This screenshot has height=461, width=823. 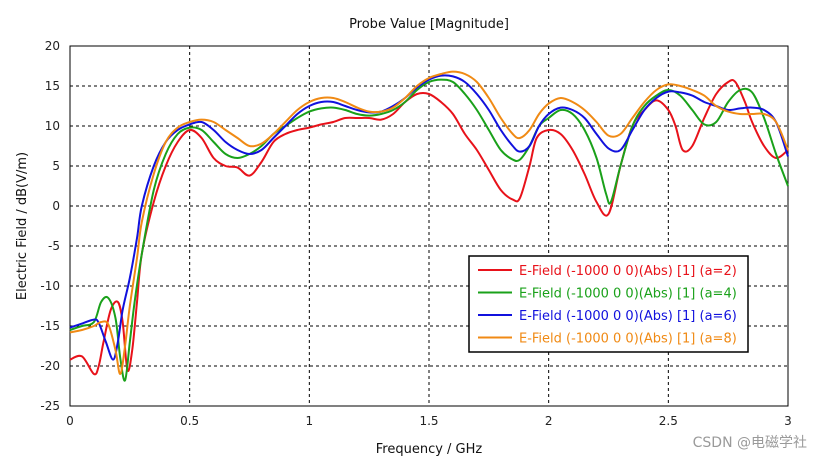 I want to click on y-tick-label: 10, so click(x=52, y=126).